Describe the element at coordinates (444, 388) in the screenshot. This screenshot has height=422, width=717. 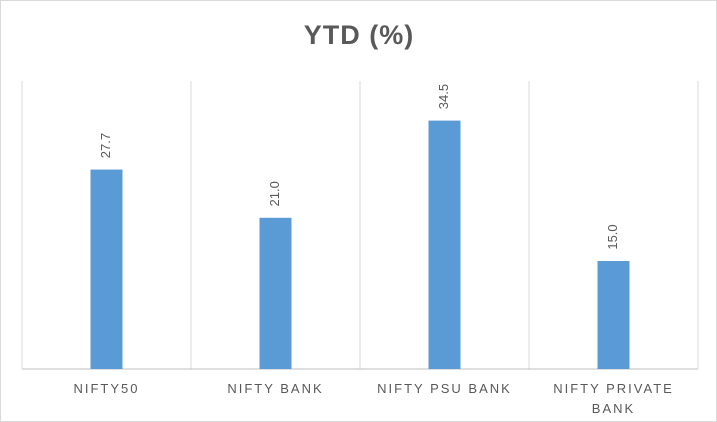
I see `x-tick-label: NIFTY PSU BANK` at that location.